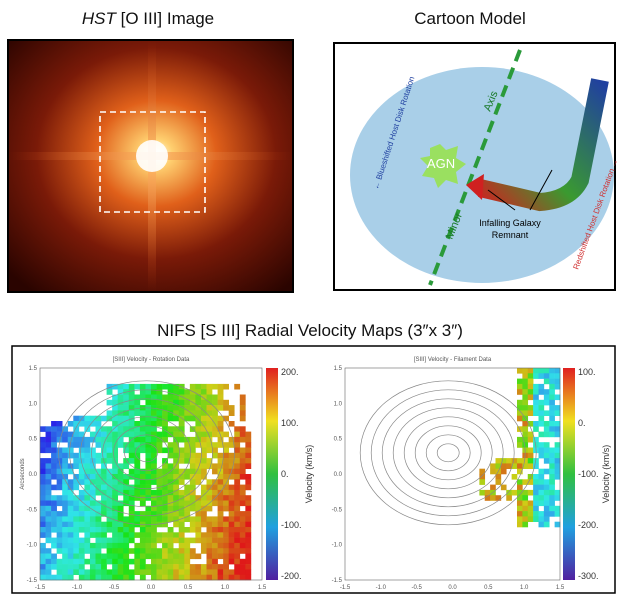 The height and width of the screenshot is (594, 617). What do you see at coordinates (448, 453) in the screenshot?
I see `contour` at bounding box center [448, 453].